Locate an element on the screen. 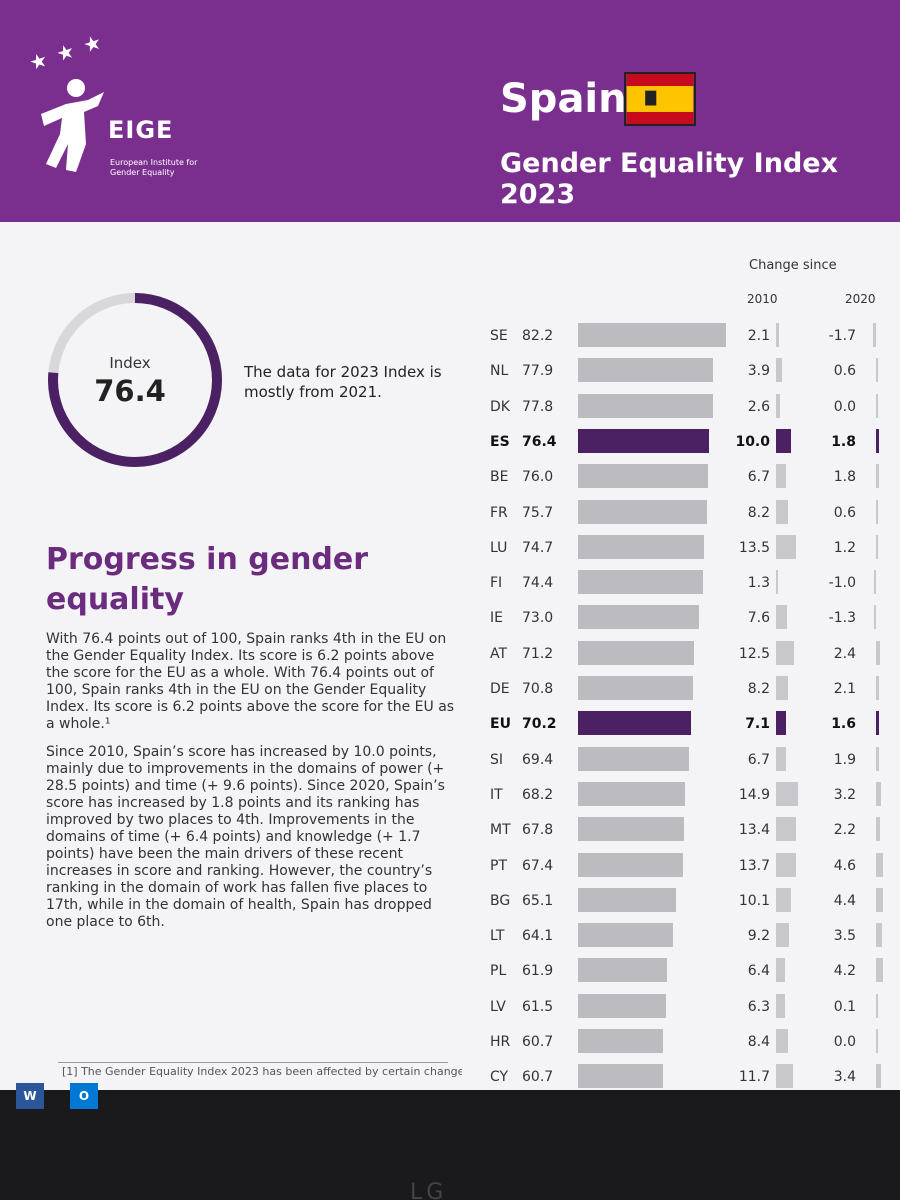  table-row: AT 71.2 12.5 2.4 is located at coordinates (450, 653).